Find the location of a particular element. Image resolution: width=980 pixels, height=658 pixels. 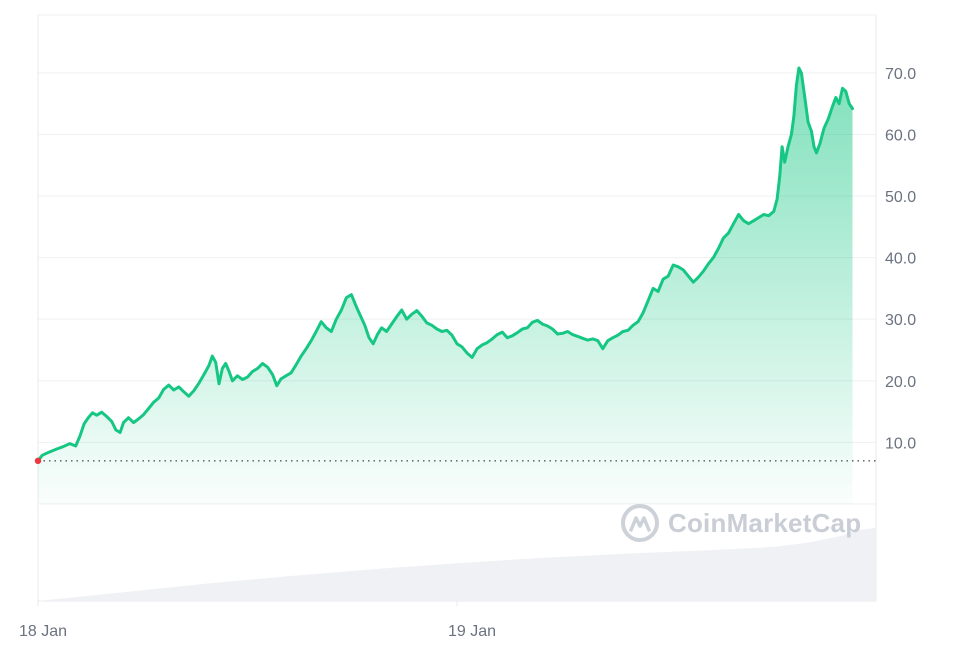

y-tick-label: 70.0 is located at coordinates (900, 74).